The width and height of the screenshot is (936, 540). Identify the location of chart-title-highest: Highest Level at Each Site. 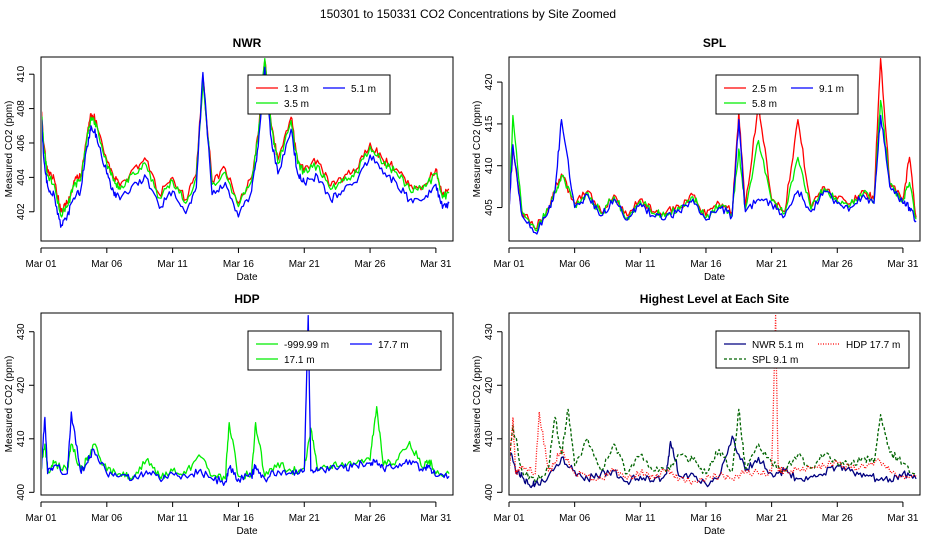
(715, 299).